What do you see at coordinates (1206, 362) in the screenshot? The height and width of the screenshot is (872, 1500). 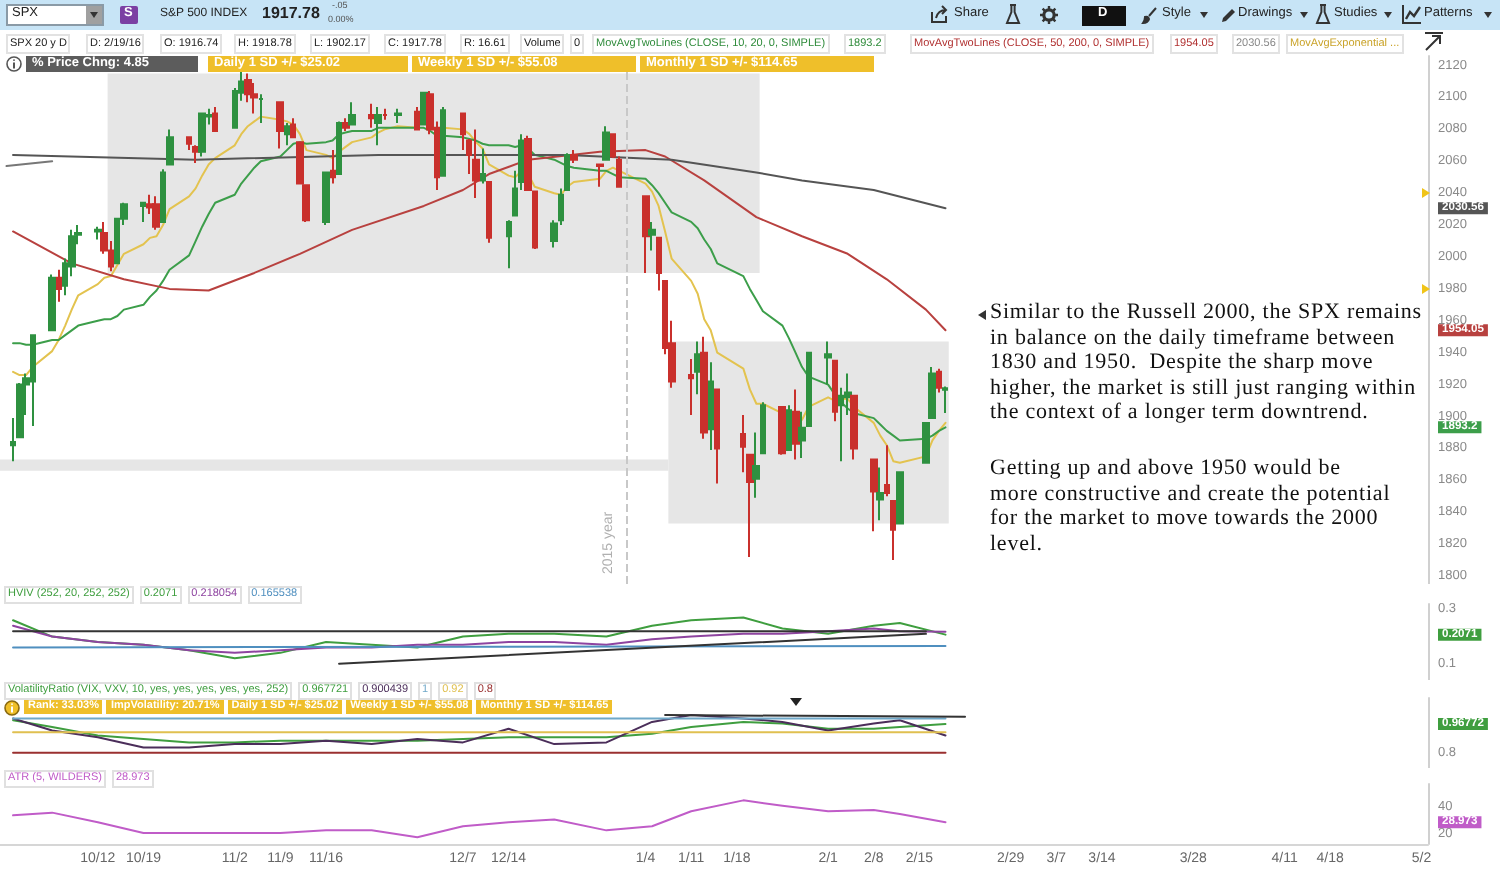 I see `annotation: Similar to the Russell 2000, the SPX remains in balance on the daily timeframe between 1830 and 1950. Despite the sharp move higher, the market is still just ranging within the context of a longer term downtrend.` at bounding box center [1206, 362].